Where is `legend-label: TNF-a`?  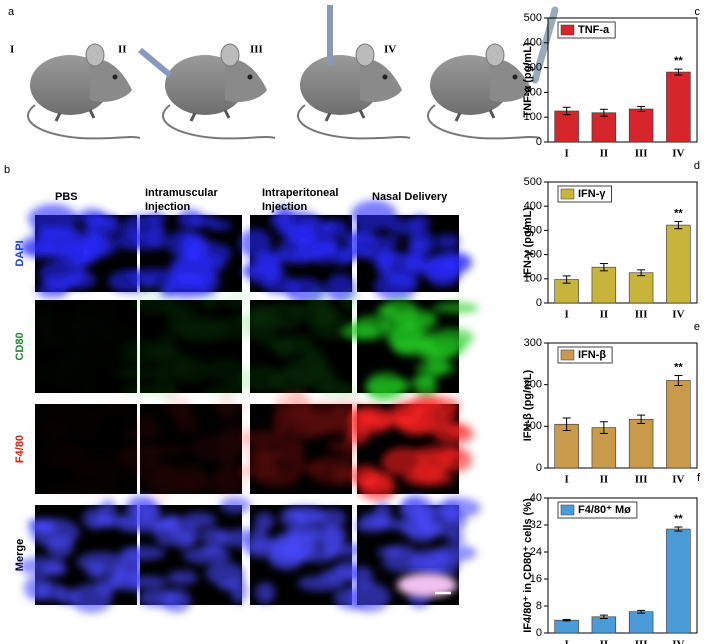 legend-label: TNF-a is located at coordinates (594, 30).